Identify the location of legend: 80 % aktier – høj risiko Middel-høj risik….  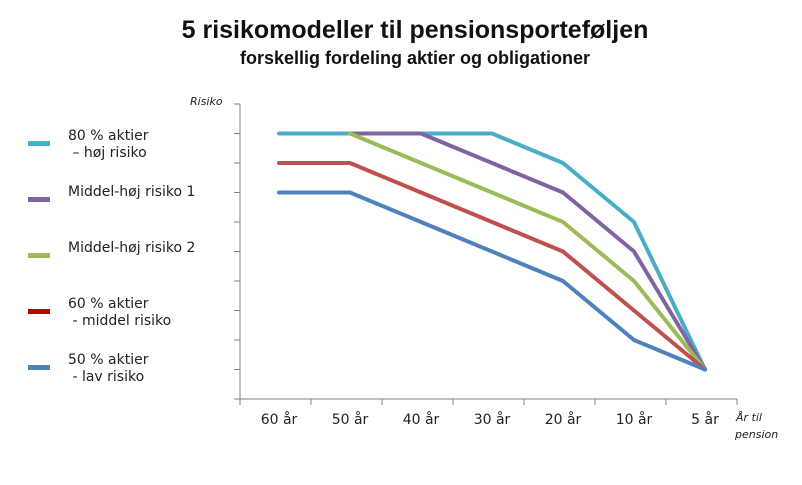
(128, 268).